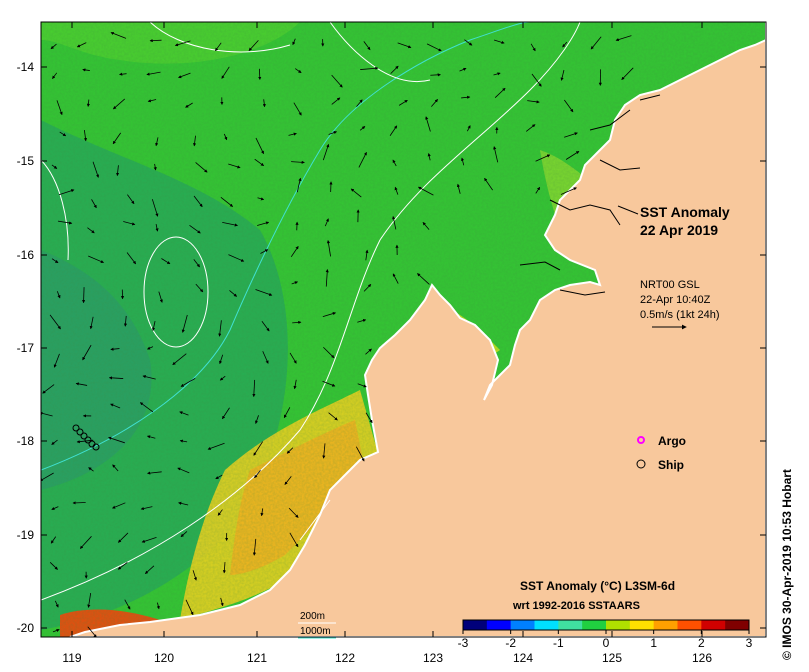  Describe the element at coordinates (641, 464) in the screenshot. I see `ship-marker-icon` at that location.